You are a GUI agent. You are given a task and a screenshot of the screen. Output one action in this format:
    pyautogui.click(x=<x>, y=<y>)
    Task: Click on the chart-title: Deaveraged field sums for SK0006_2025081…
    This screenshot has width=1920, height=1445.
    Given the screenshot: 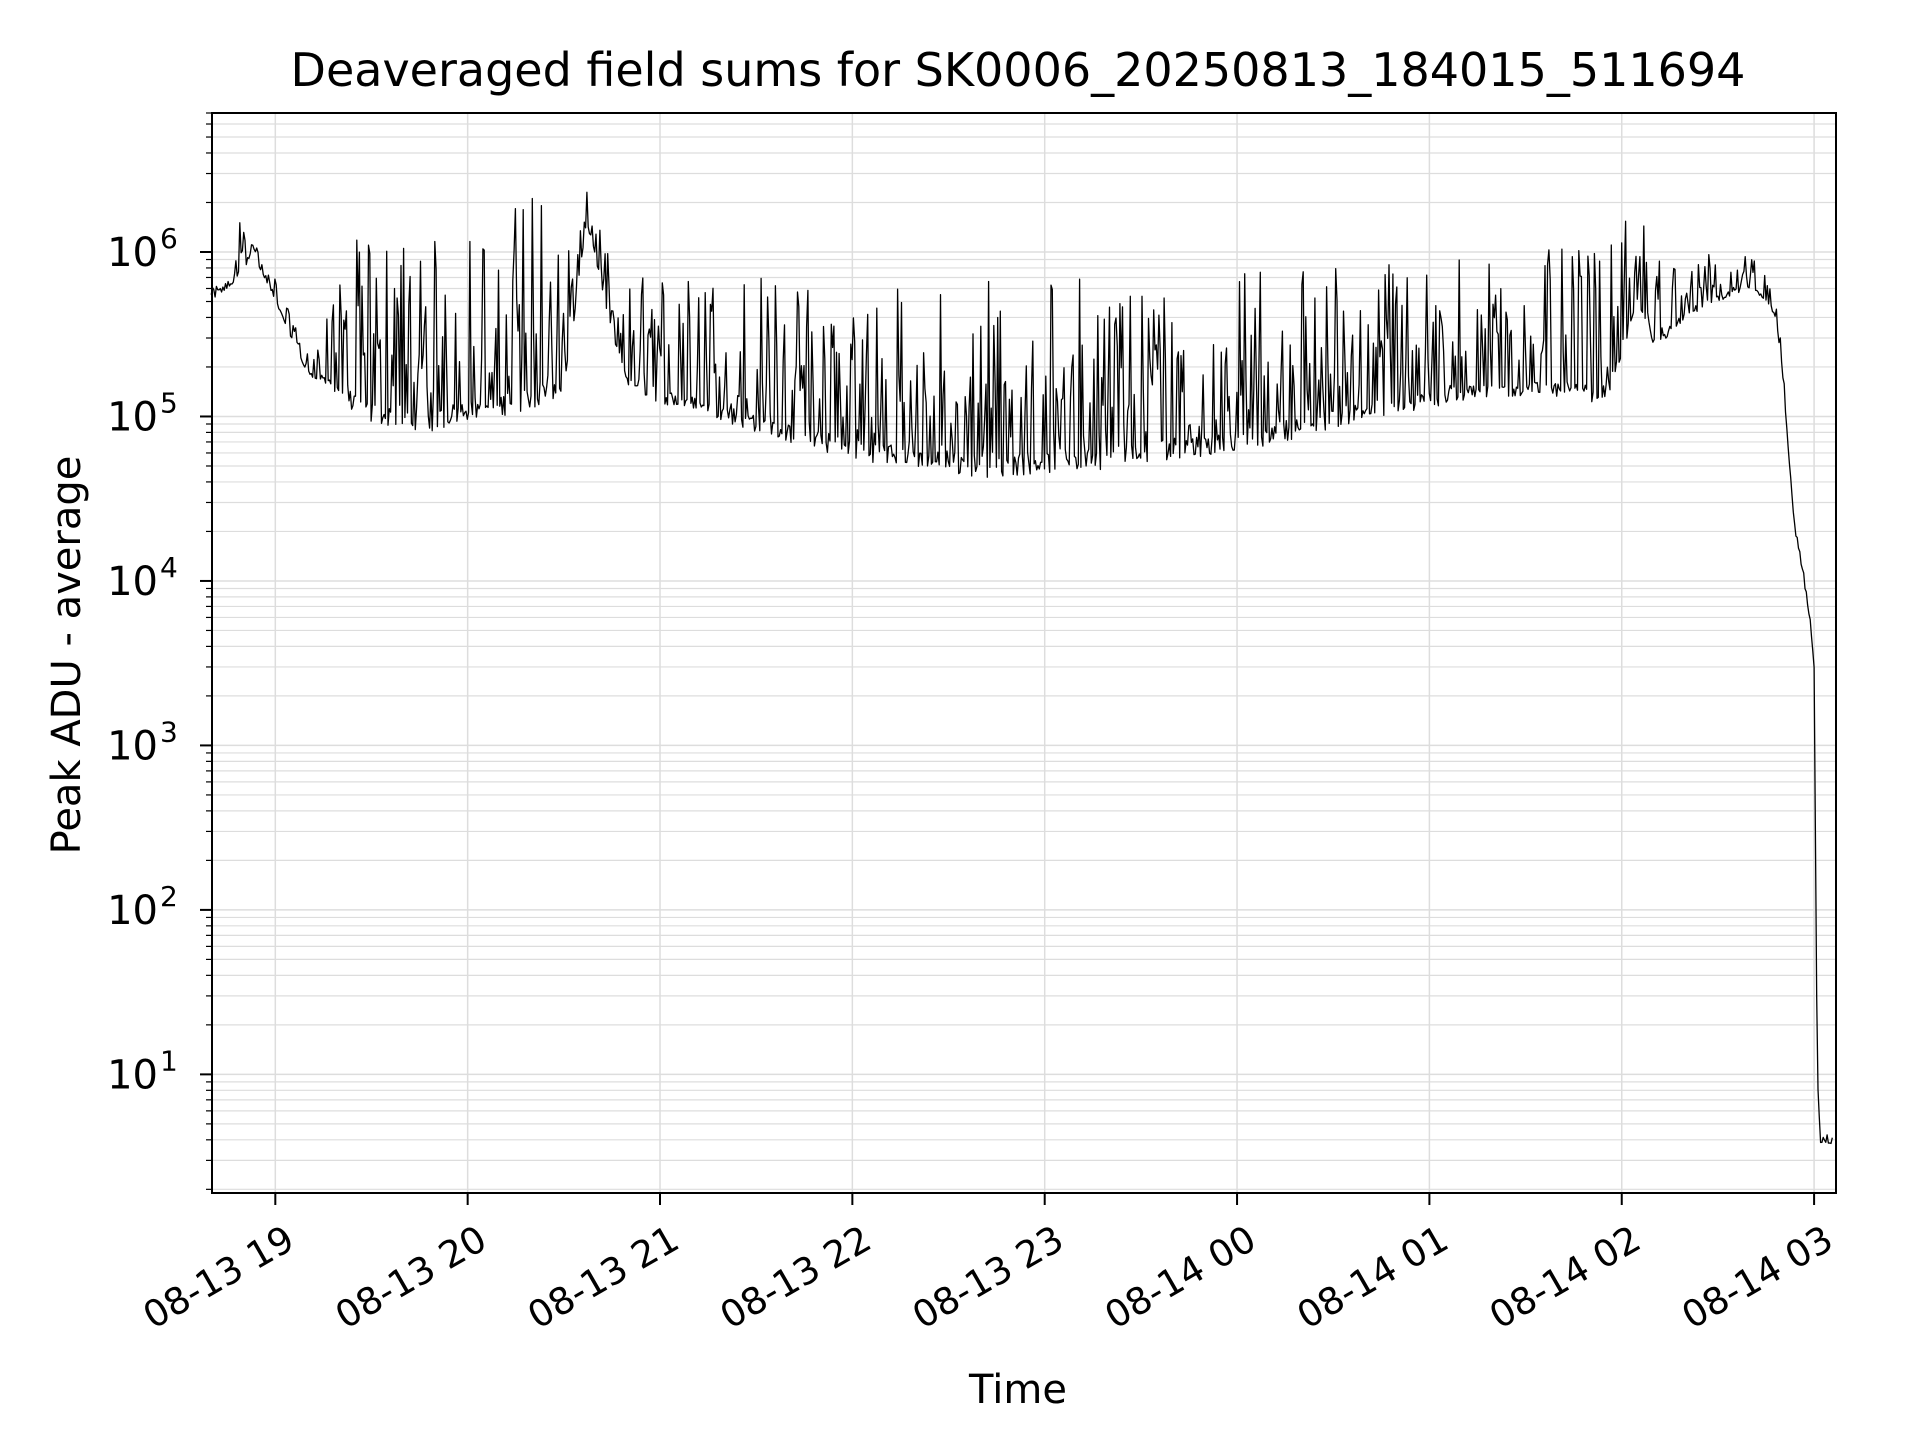 What is the action you would take?
    pyautogui.click(x=1018, y=70)
    